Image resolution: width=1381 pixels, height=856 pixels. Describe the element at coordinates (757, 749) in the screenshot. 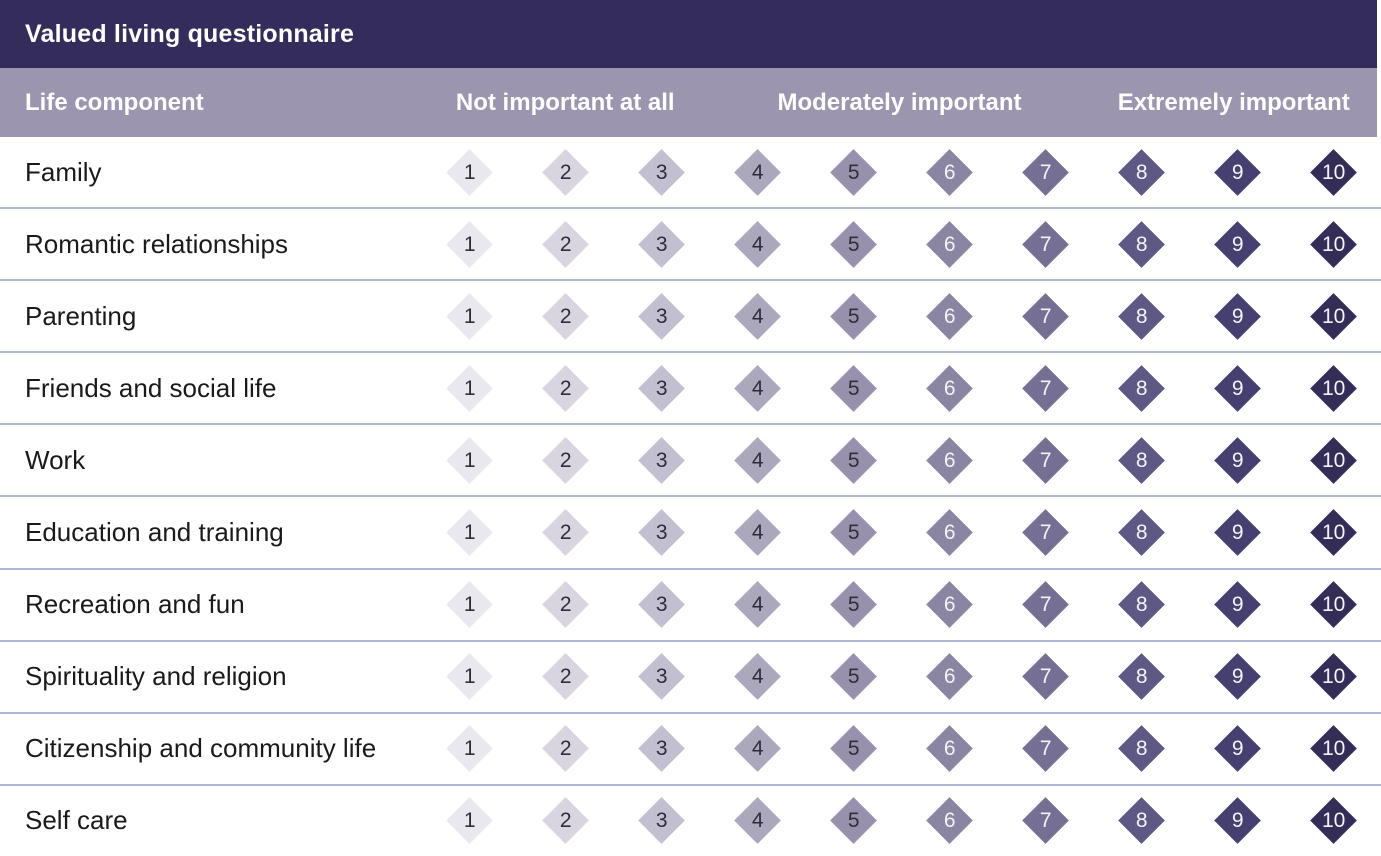

I see `rating-diamond-citizenship-and-community-life-4: 4` at that location.